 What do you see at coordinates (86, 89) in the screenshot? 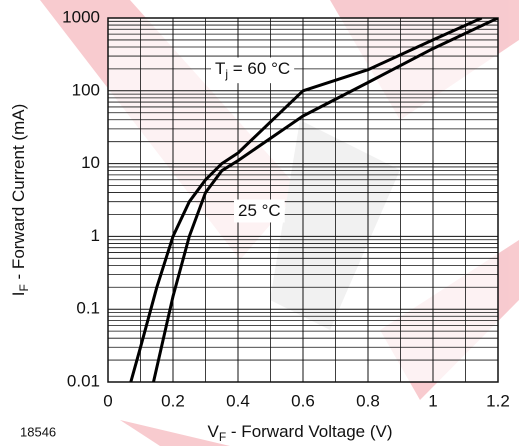
I see `y-tick-label: 100` at bounding box center [86, 89].